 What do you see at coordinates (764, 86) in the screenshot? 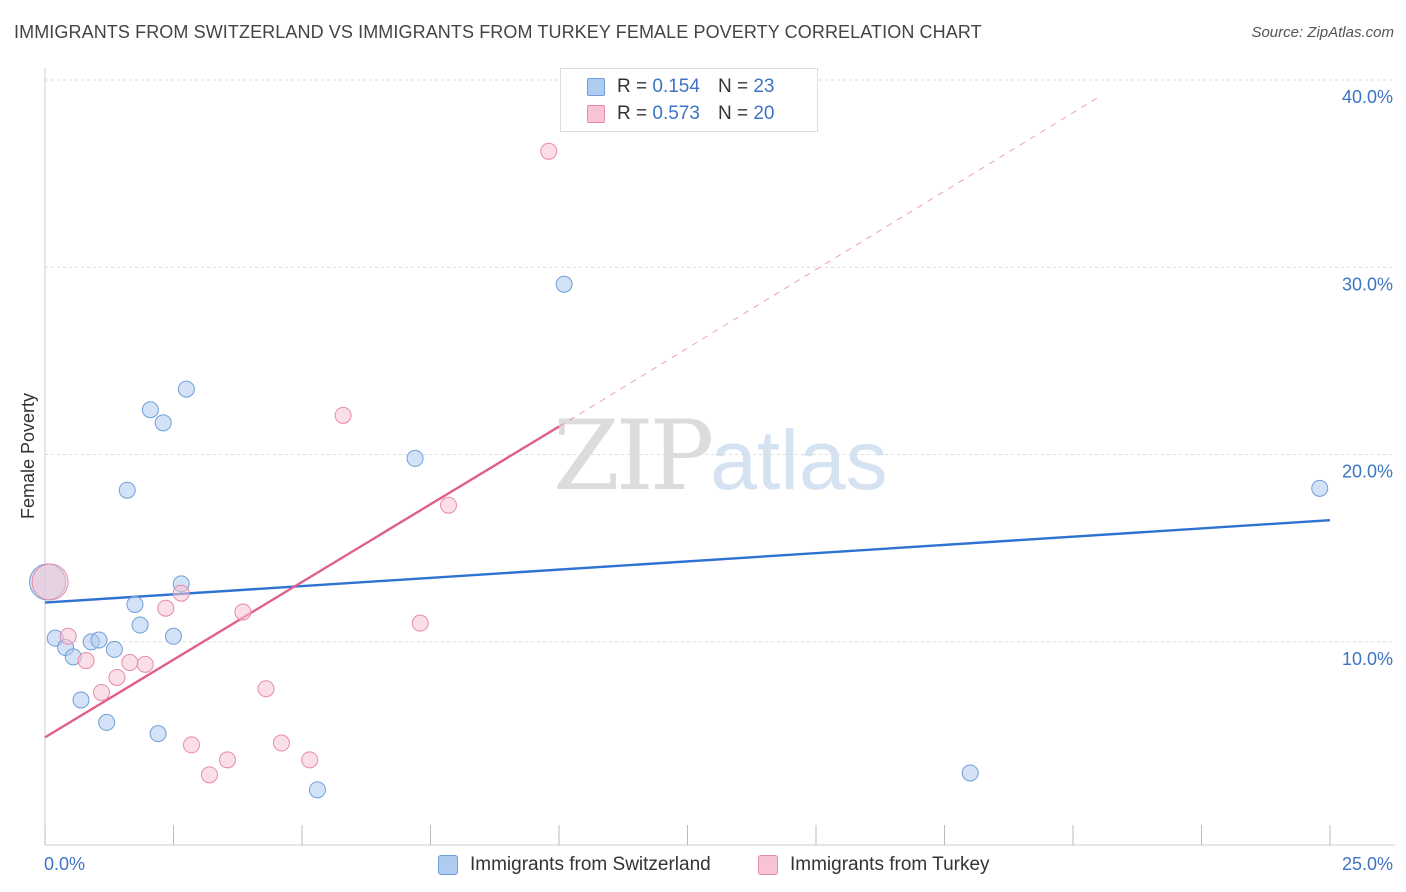
I see `n-value: 23` at bounding box center [764, 86].